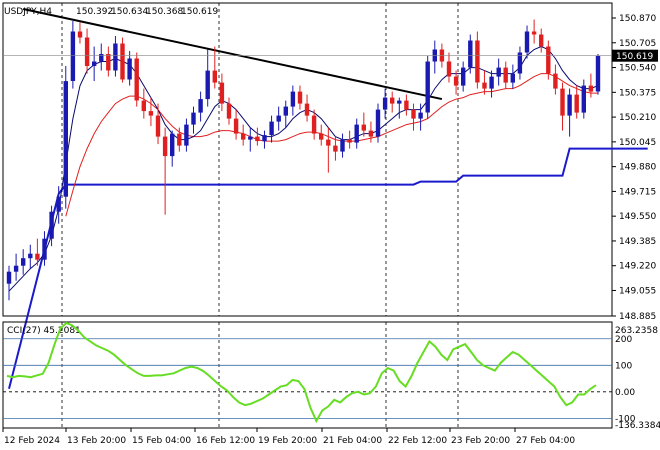  I want to click on y-tick-label: 150.375, so click(637, 93).